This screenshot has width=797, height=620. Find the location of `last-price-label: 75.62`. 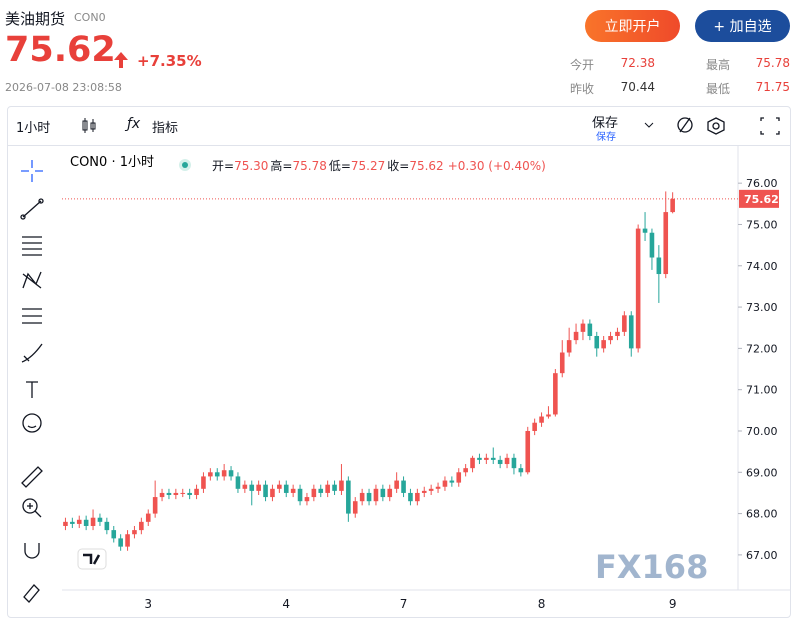

last-price-label: 75.62 is located at coordinates (761, 199).